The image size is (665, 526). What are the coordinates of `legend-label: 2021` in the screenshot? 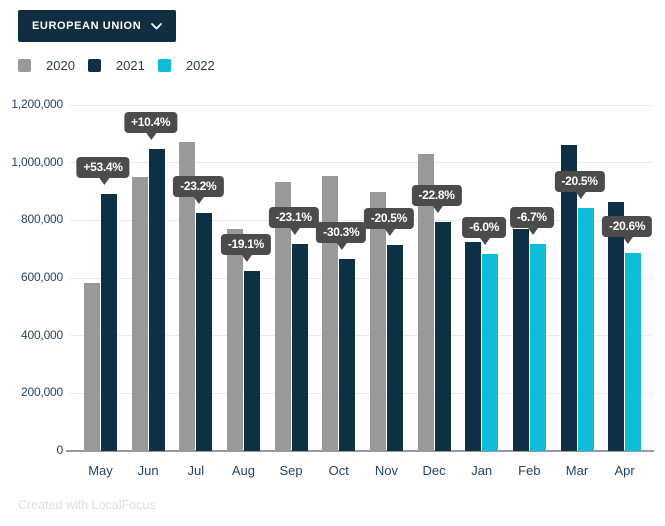 It's located at (130, 65).